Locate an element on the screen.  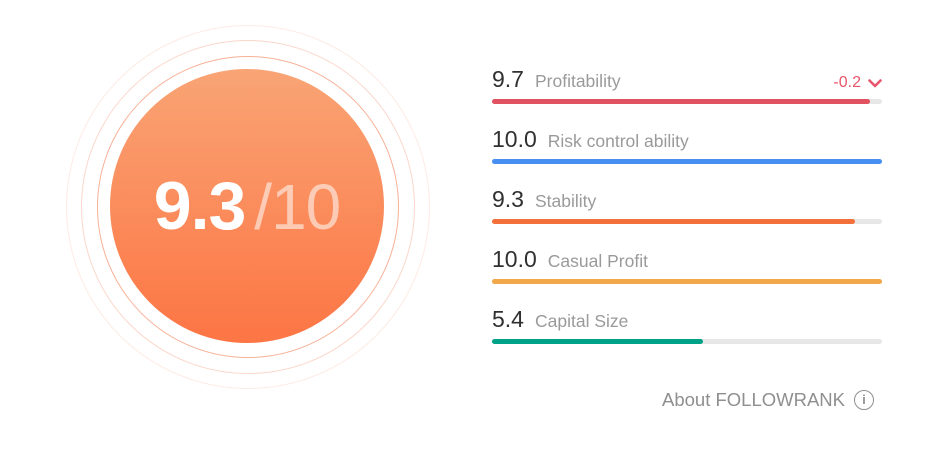
metric-row: 9.7 Profitability -0.2 is located at coordinates (687, 94).